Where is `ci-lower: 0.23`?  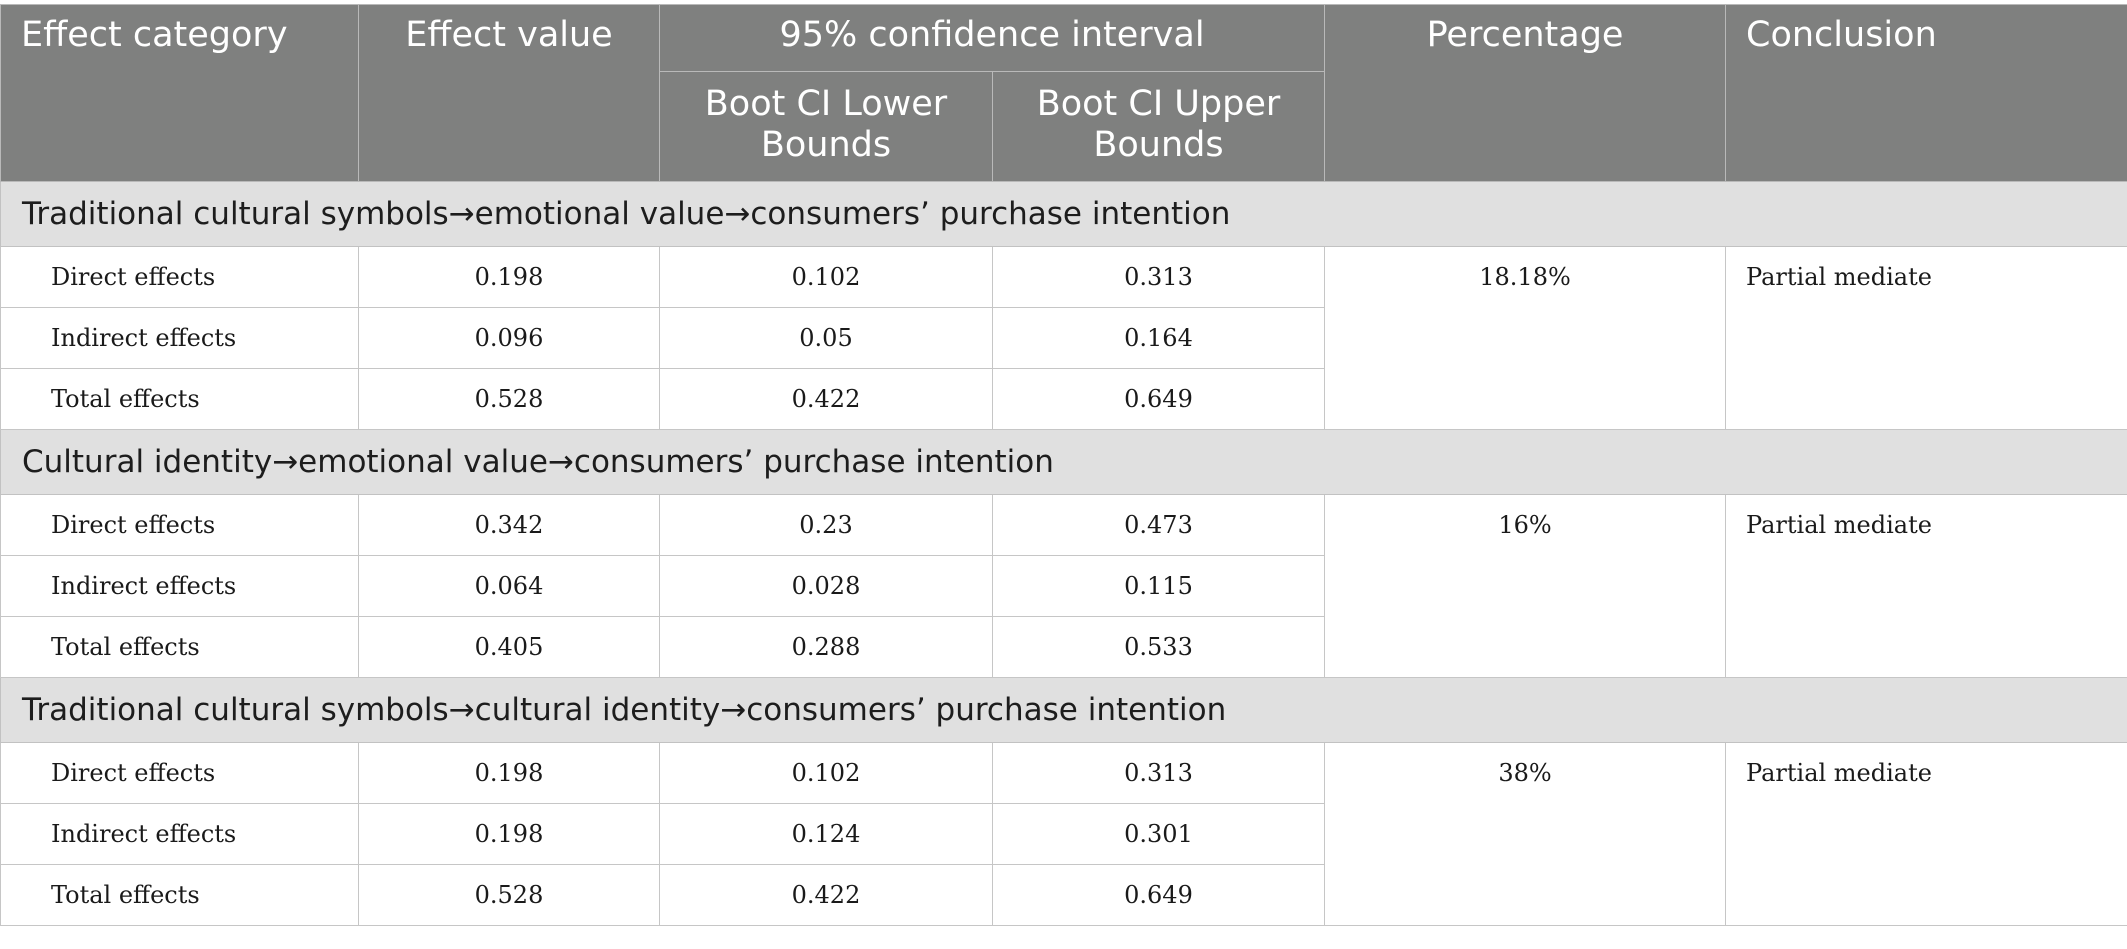
ci-lower: 0.23 is located at coordinates (826, 525).